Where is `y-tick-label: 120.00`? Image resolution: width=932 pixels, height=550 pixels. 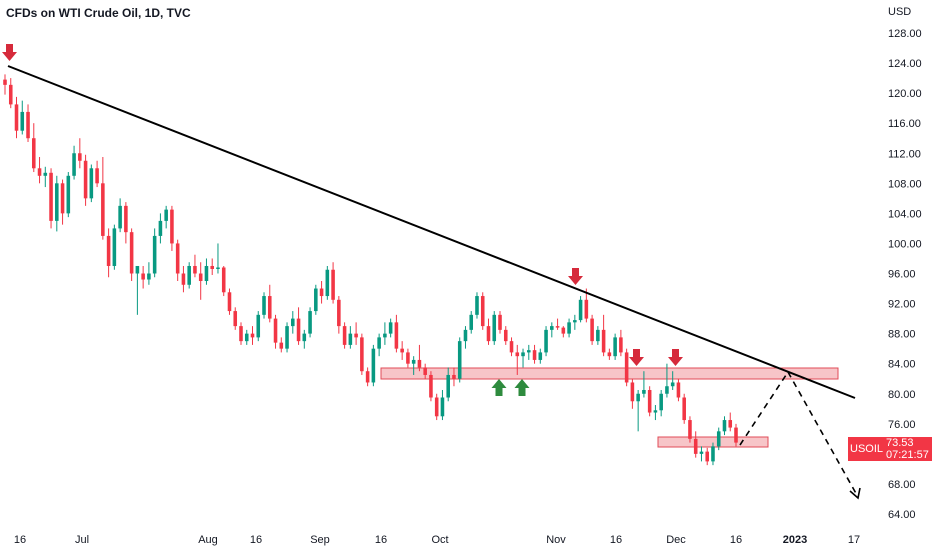
y-tick-label: 120.00 is located at coordinates (905, 94).